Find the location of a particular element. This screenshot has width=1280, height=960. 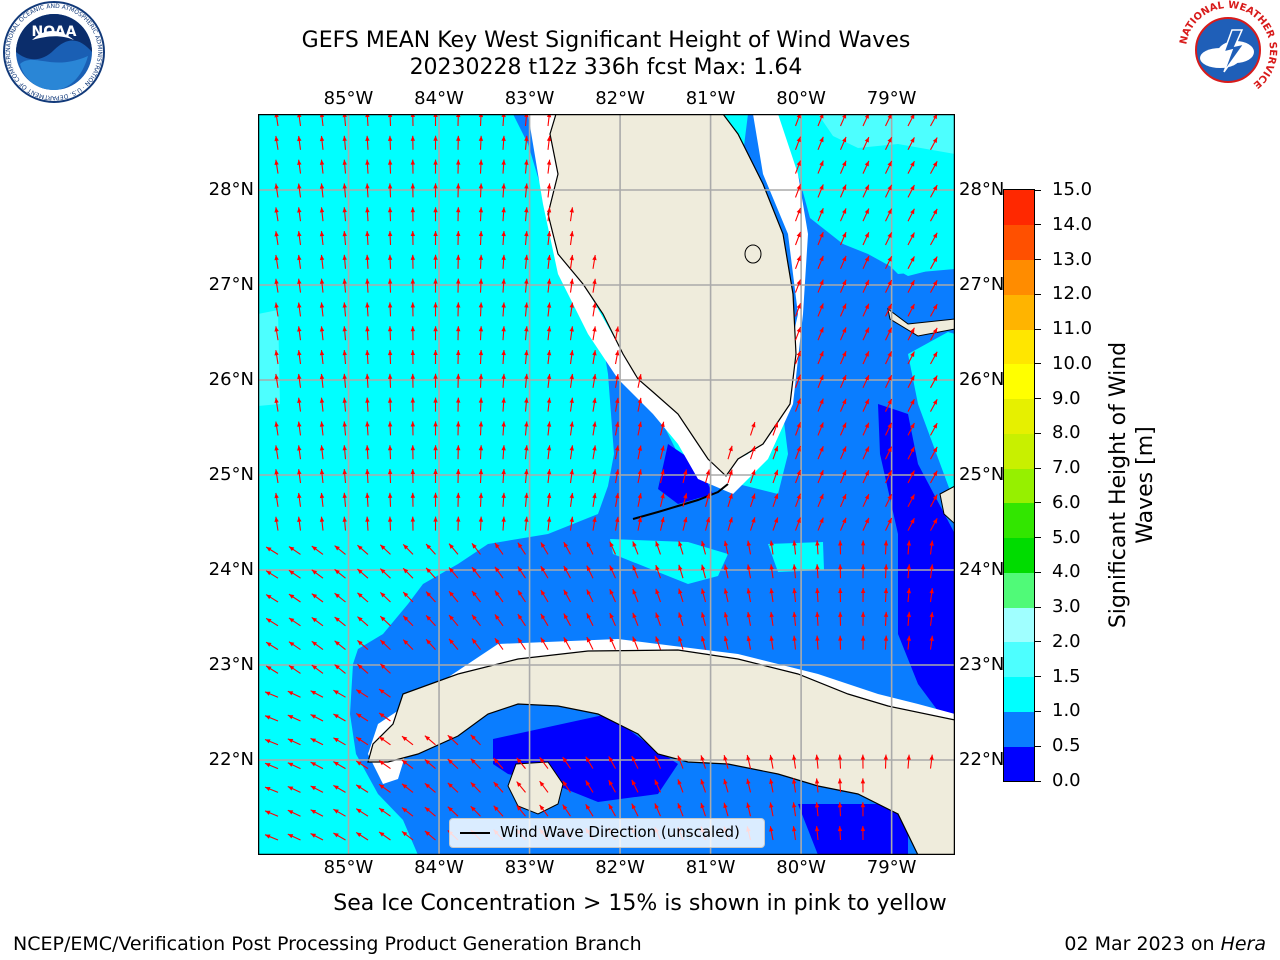

longitude-label: 81°W is located at coordinates (710, 98).